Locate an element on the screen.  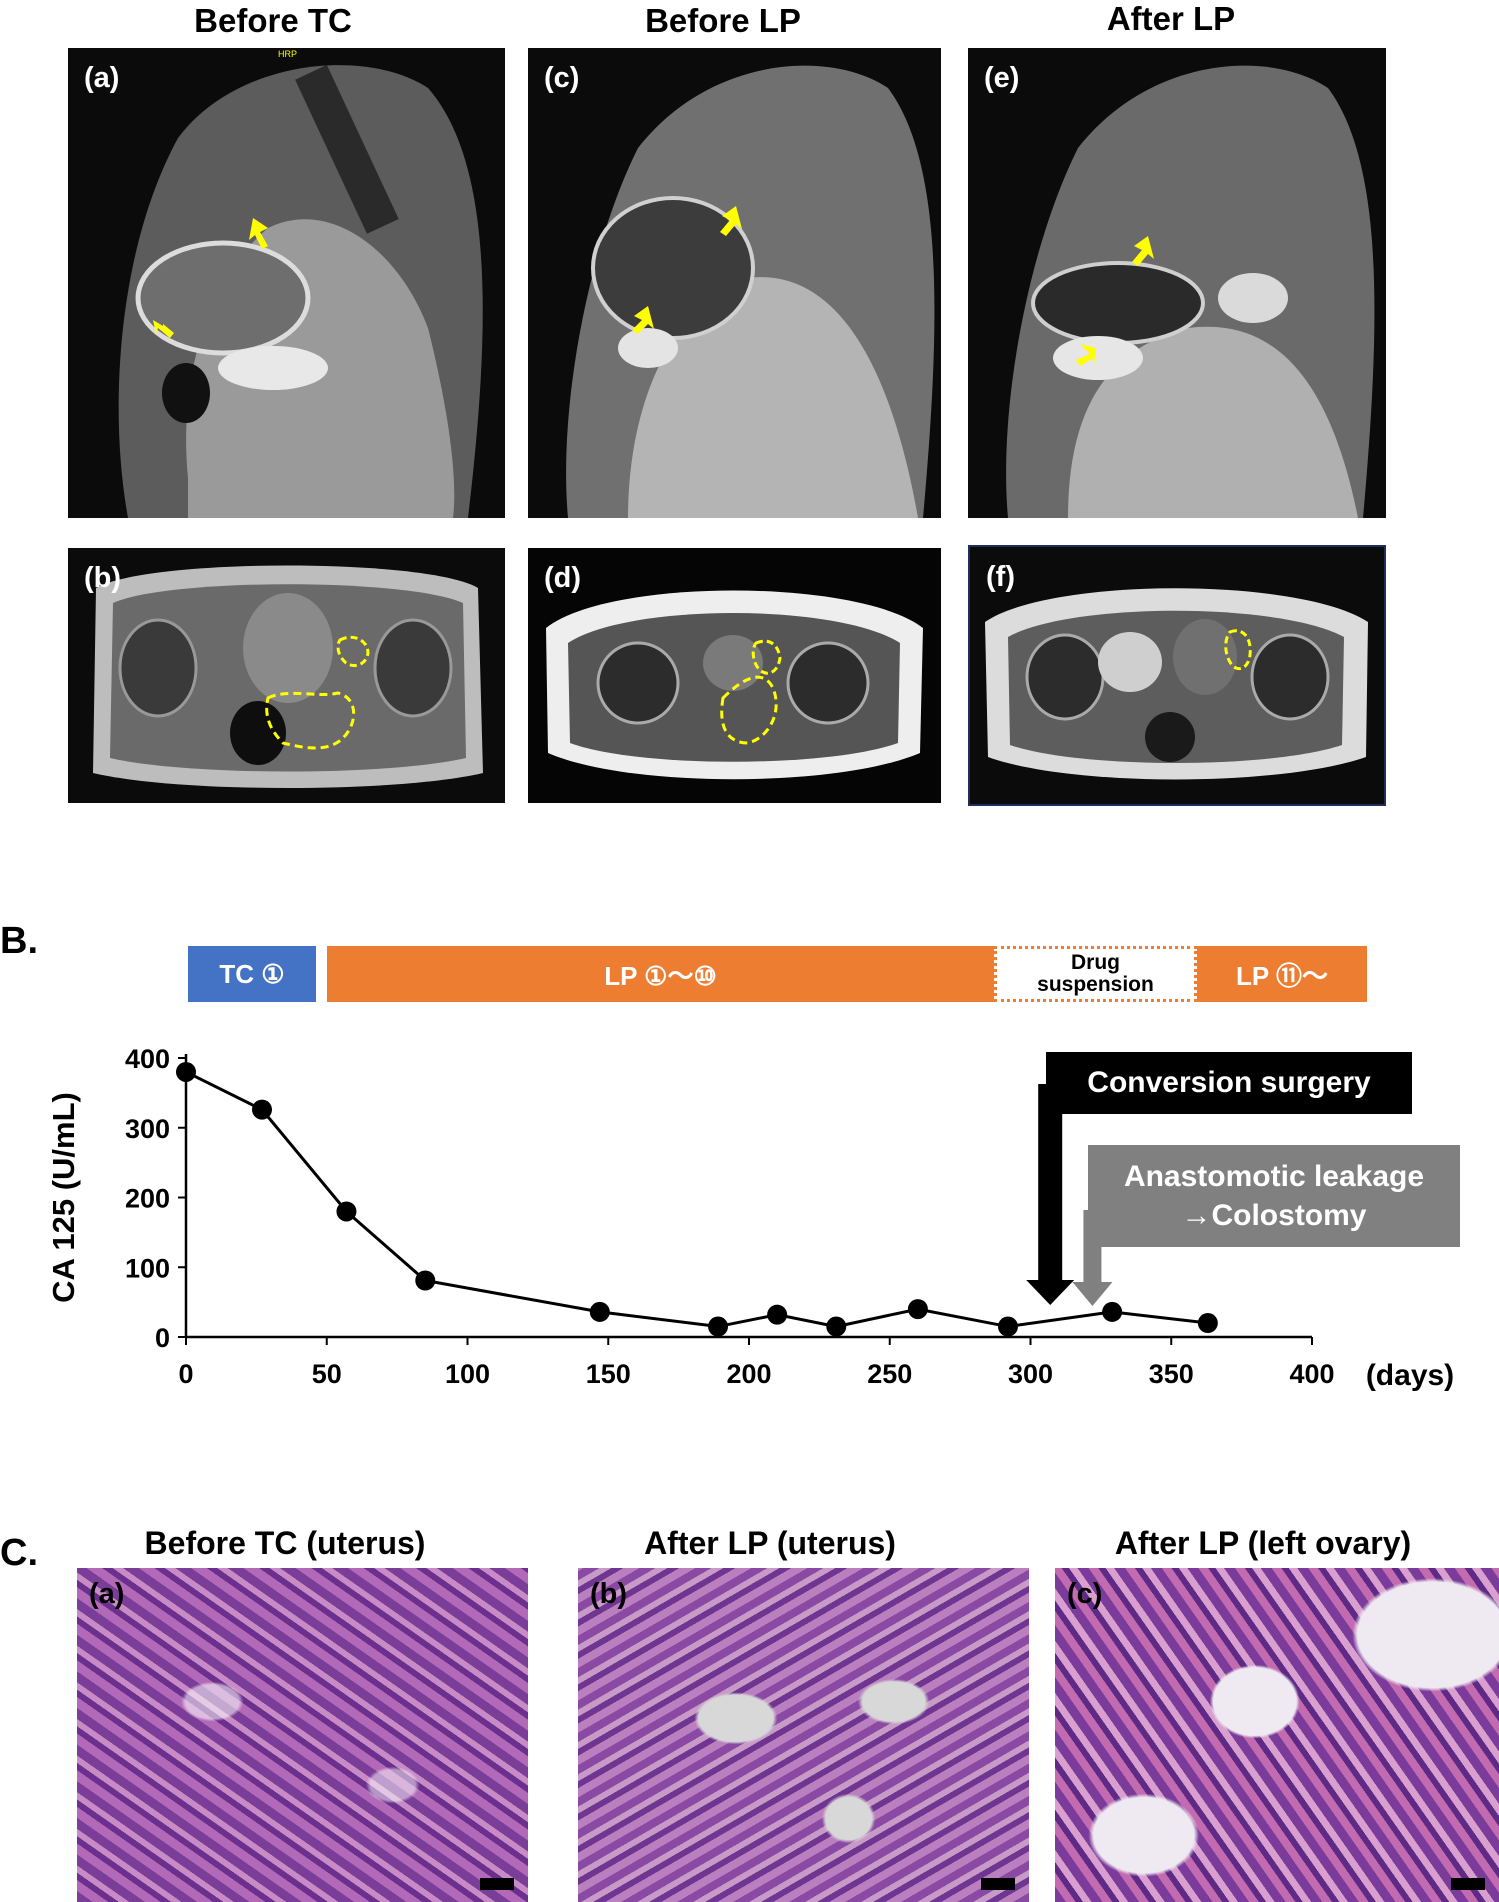
surgery-arrow-icon is located at coordinates (1050, 1194).